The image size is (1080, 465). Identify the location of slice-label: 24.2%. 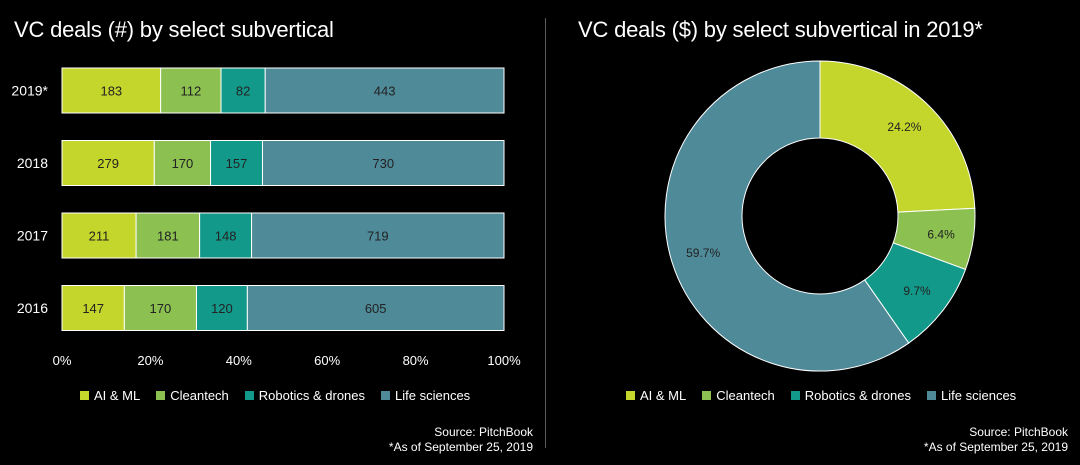
(904, 127).